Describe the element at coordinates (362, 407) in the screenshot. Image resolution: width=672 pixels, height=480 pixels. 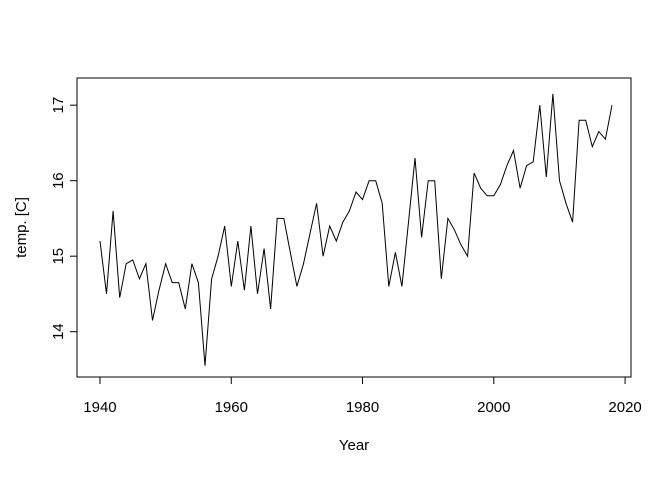
I see `x-axis-tick-label: 1980` at that location.